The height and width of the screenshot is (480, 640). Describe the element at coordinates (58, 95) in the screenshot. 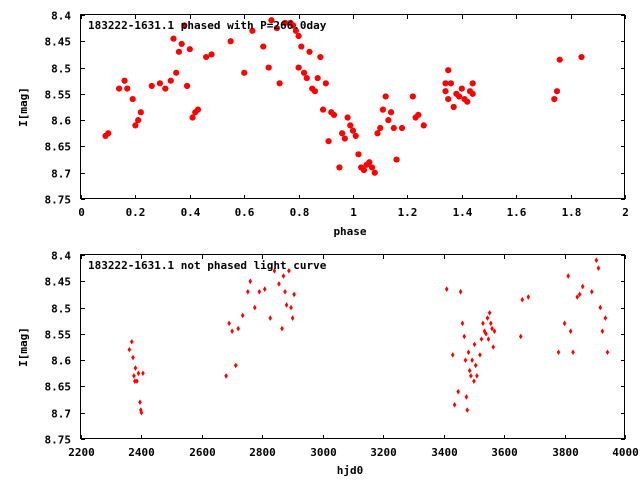

I see `phased-y-tick-label: 8.55` at that location.